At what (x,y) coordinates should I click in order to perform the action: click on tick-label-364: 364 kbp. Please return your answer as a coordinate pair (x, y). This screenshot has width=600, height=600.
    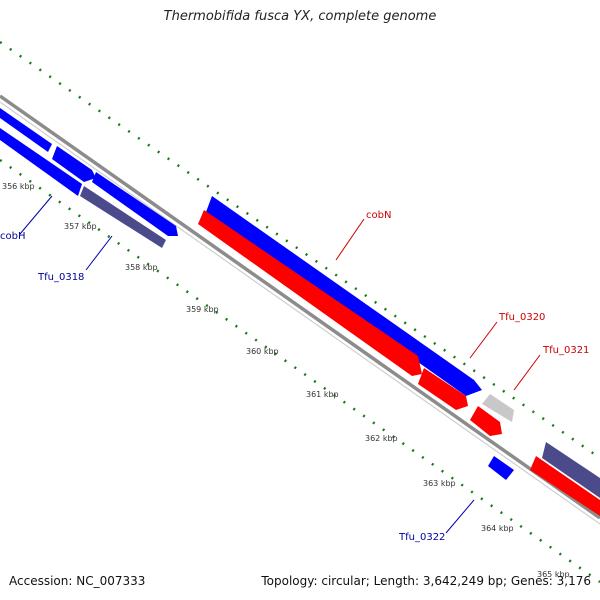
    Looking at the image, I should click on (497, 528).